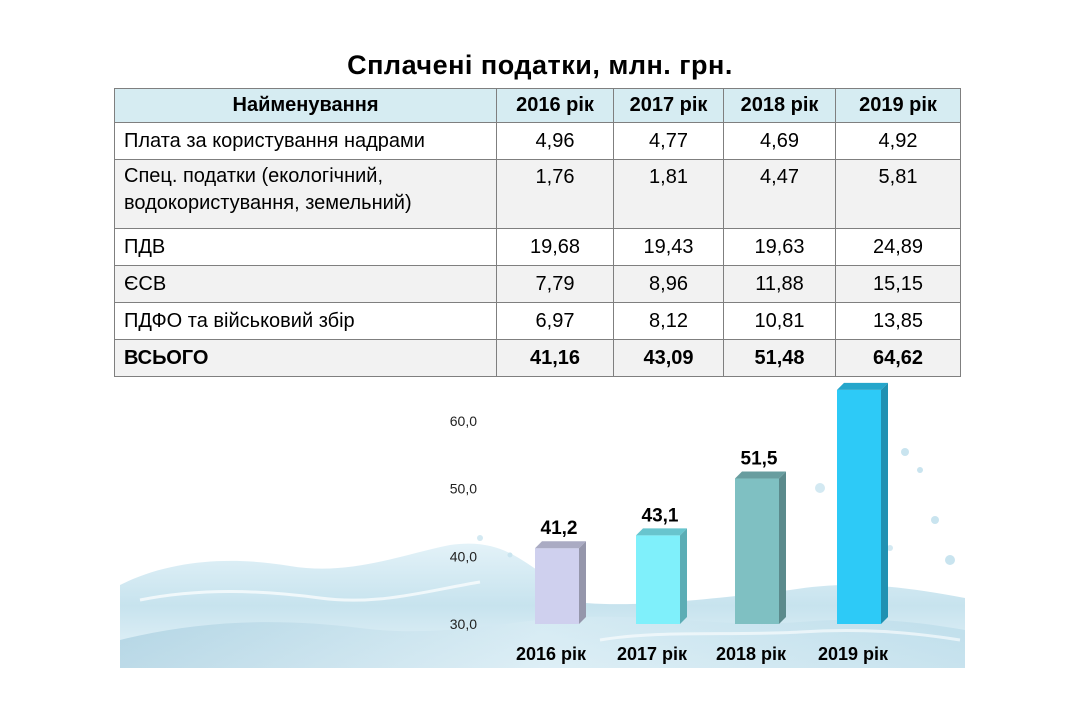 The height and width of the screenshot is (720, 1080). What do you see at coordinates (898, 141) in the screenshot?
I see `table-cell: 4,92` at bounding box center [898, 141].